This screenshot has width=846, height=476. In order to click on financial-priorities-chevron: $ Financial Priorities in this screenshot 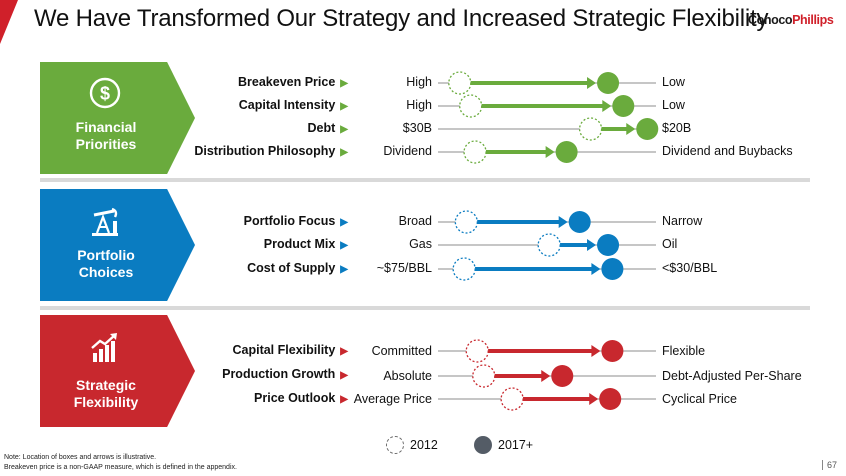, I will do `click(117, 118)`.